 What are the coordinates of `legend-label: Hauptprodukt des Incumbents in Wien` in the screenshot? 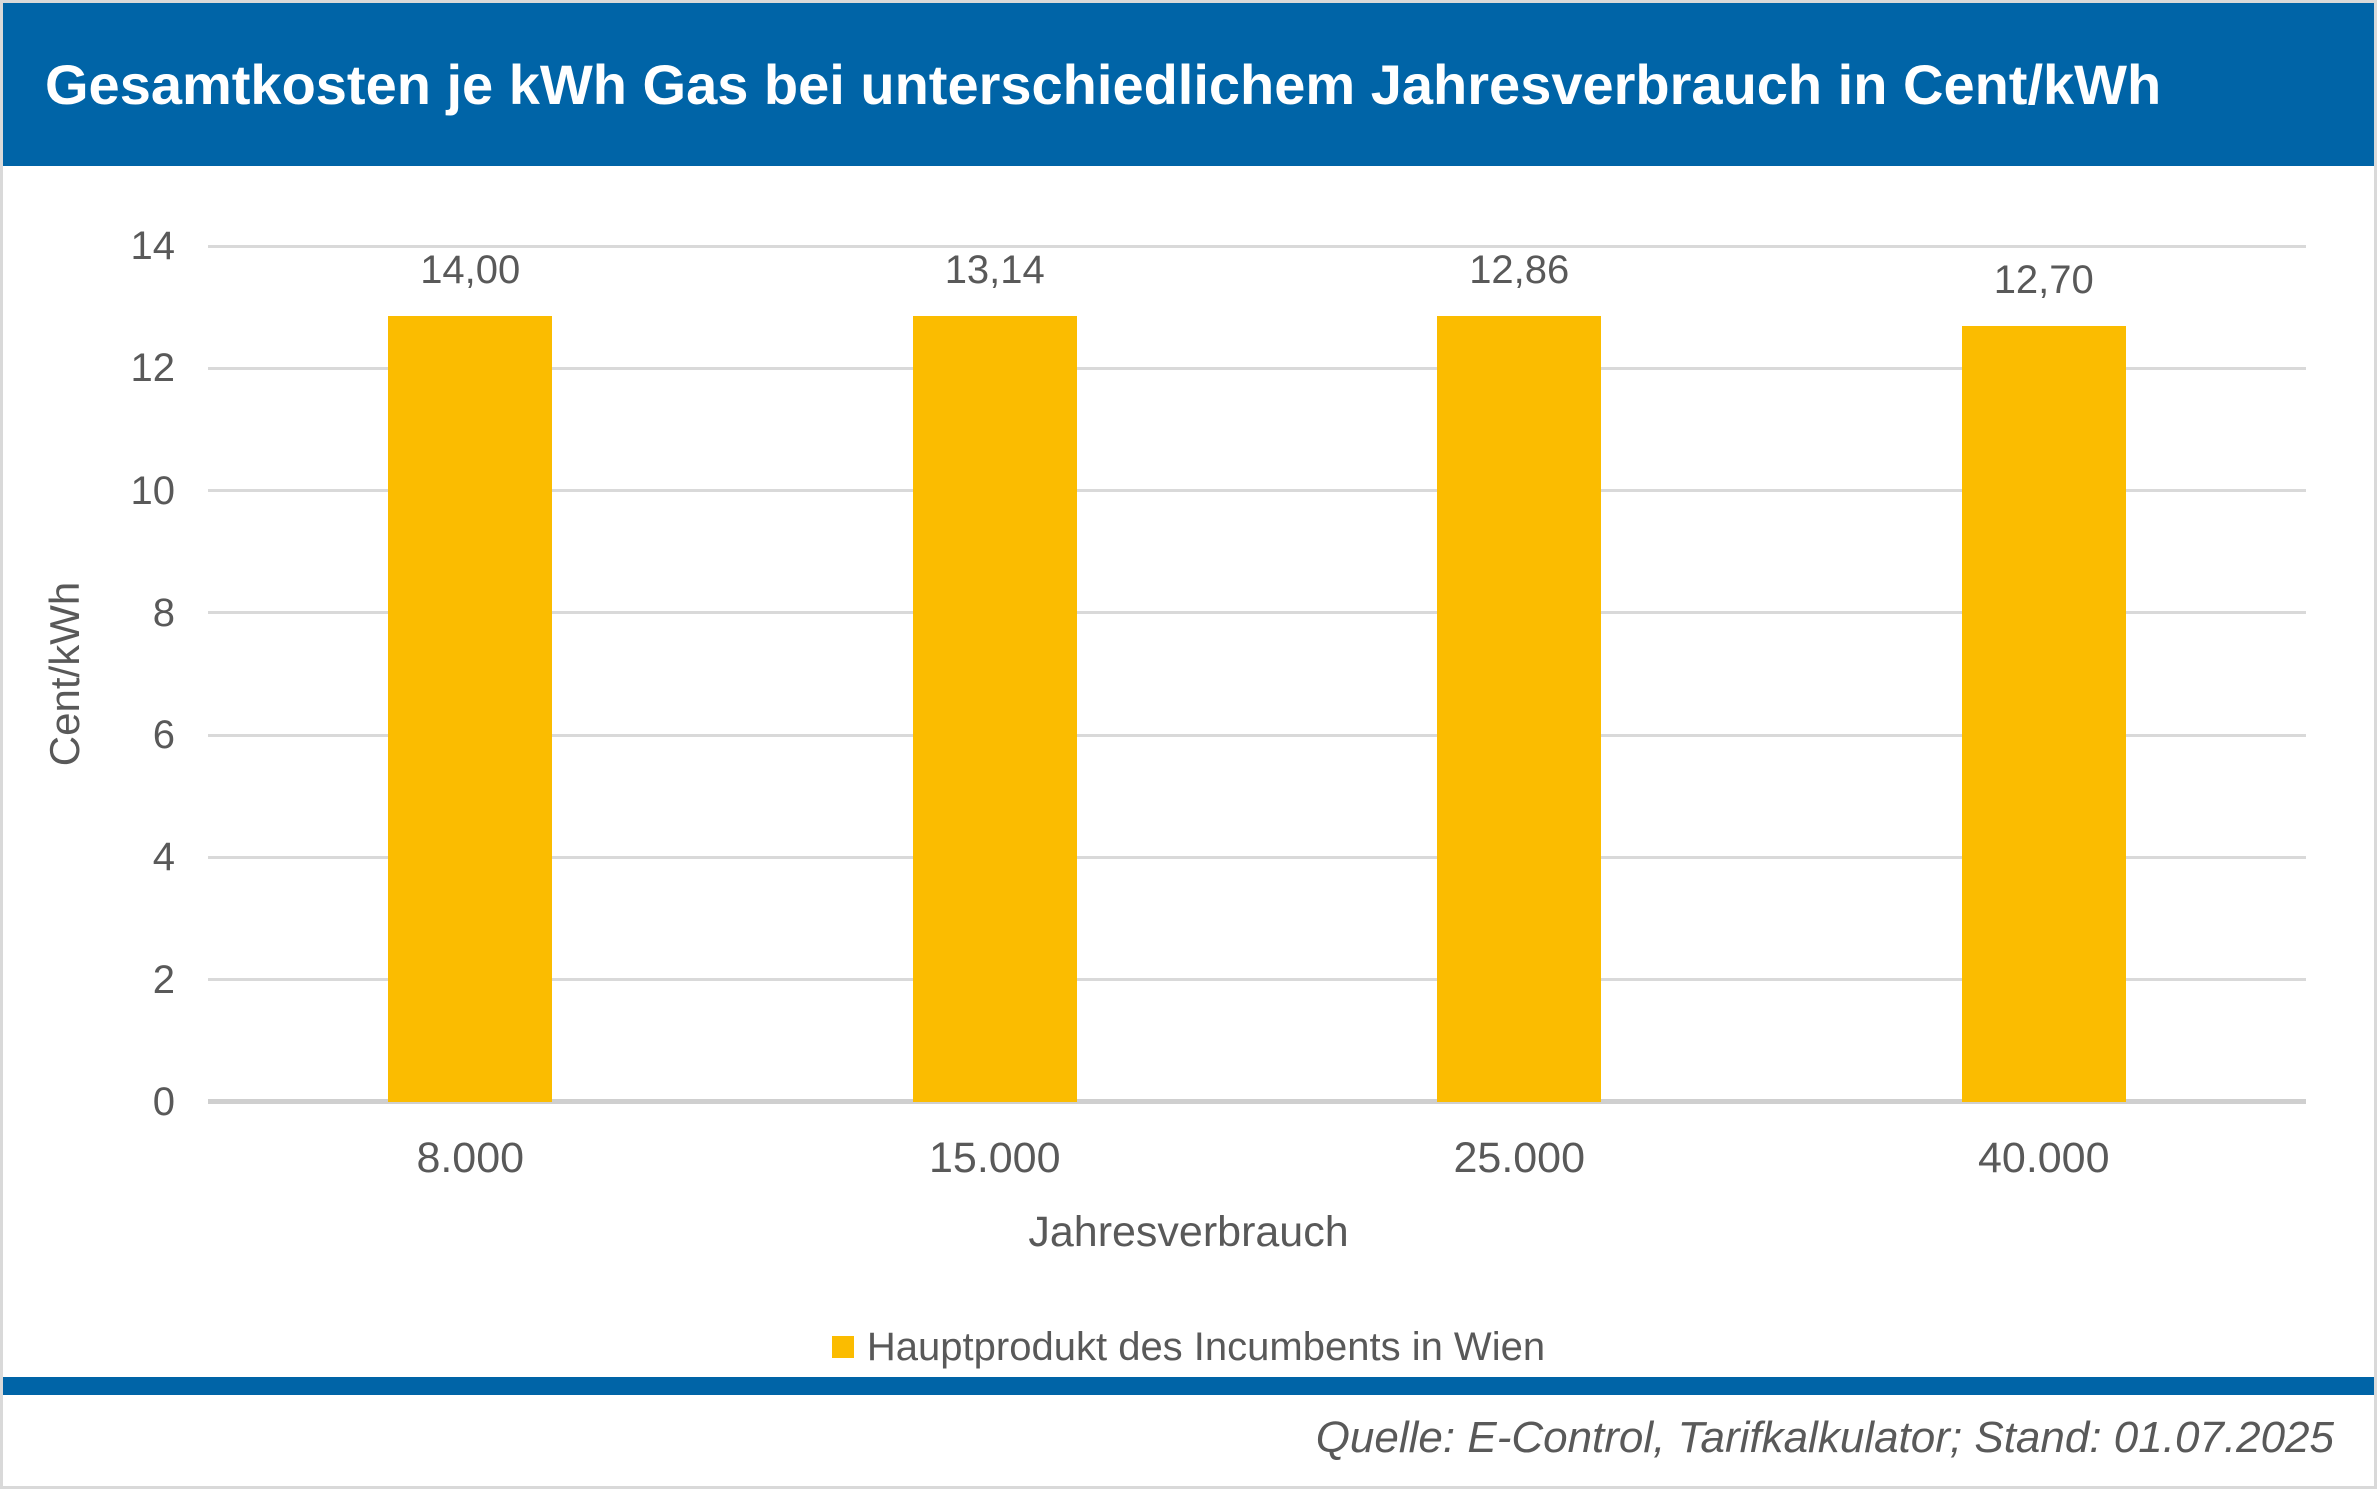 It's located at (1206, 1346).